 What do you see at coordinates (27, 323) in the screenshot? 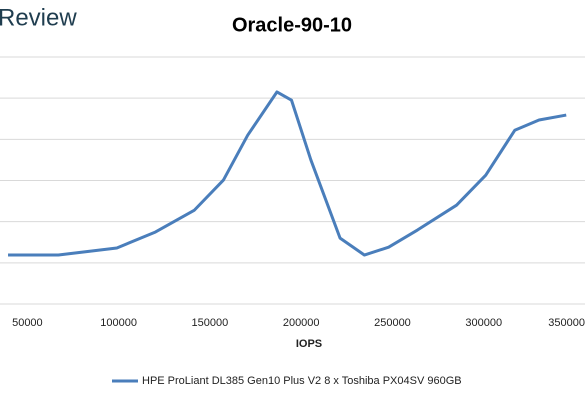
I see `x-tick-label: 50000` at bounding box center [27, 323].